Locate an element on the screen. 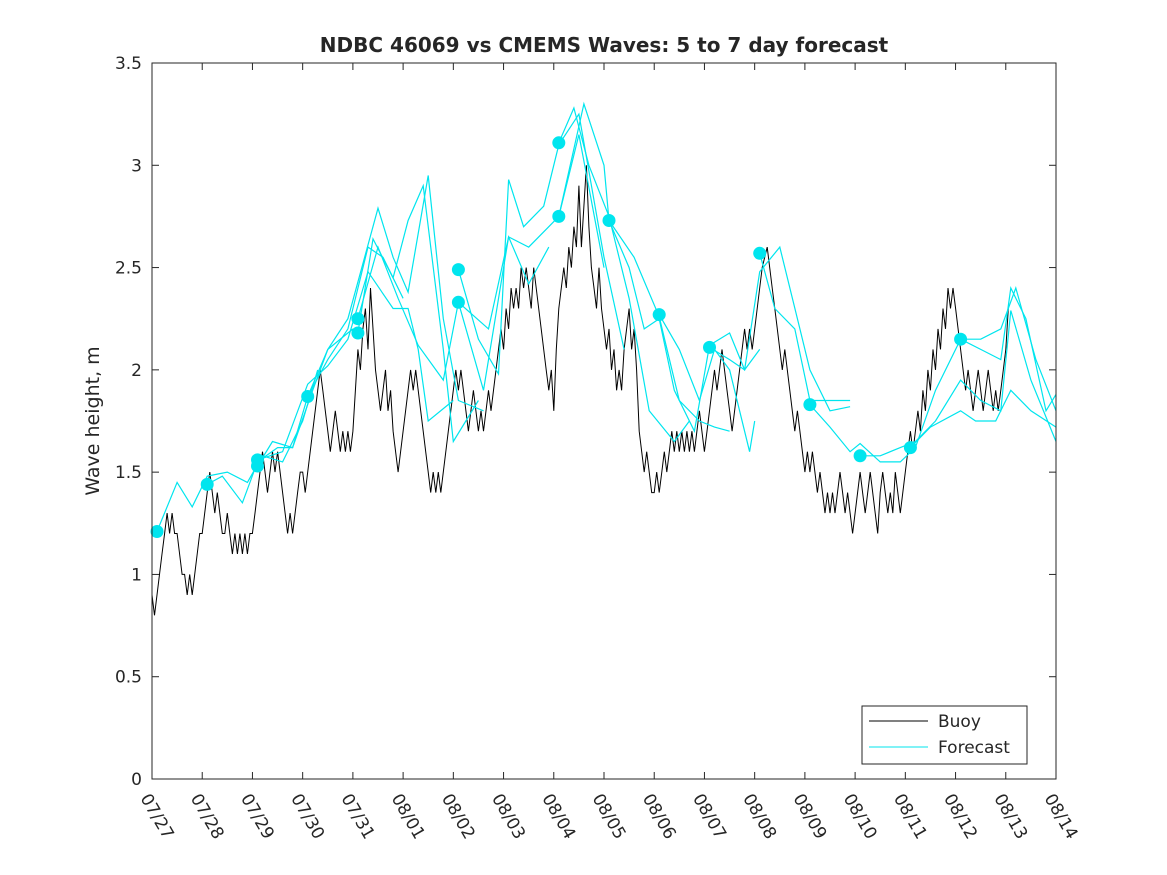  legend-label-forecast: Forecast is located at coordinates (974, 748).